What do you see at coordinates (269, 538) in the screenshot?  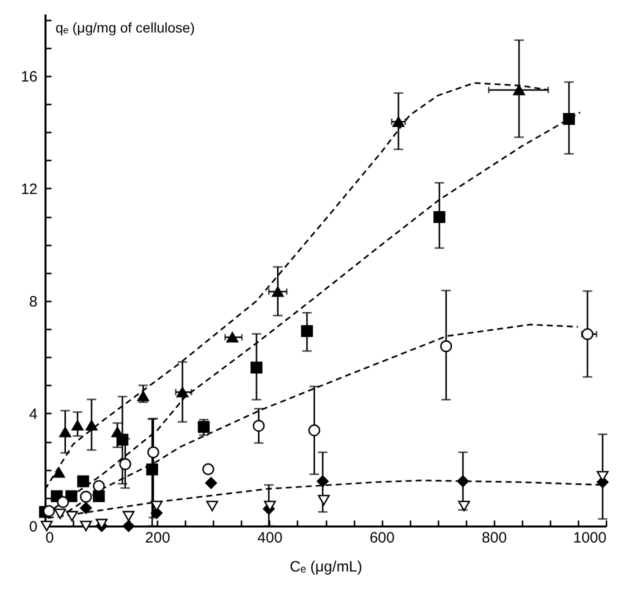 I see `x-tick-label: 400` at bounding box center [269, 538].